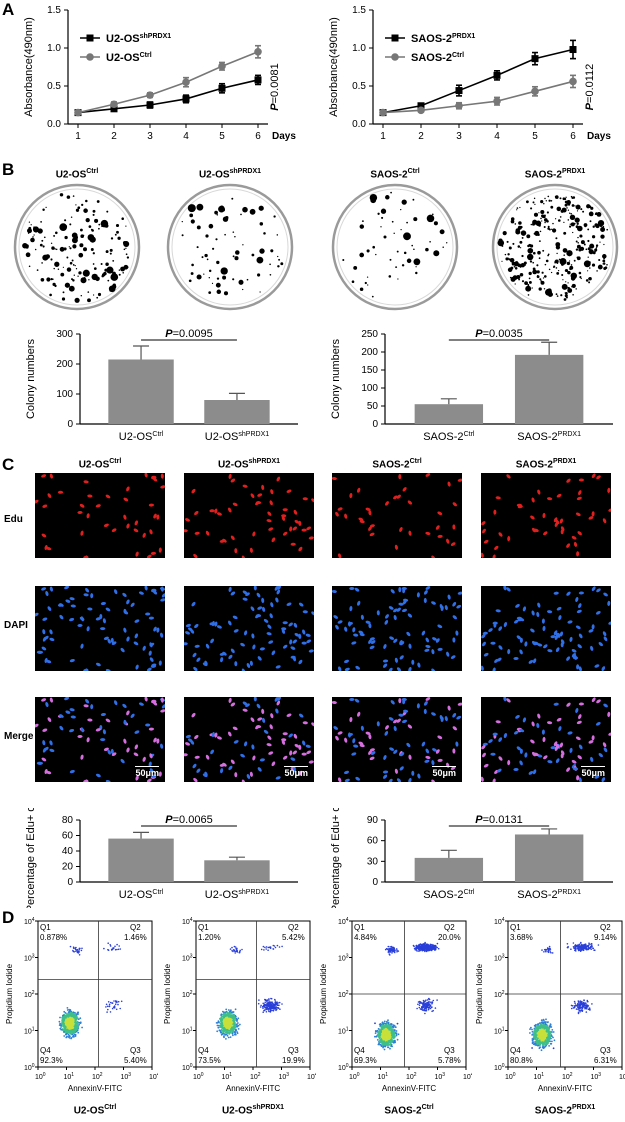 The height and width of the screenshot is (1122, 625). What do you see at coordinates (546, 515) in the screenshot?
I see `micro-image-svg` at bounding box center [546, 515].